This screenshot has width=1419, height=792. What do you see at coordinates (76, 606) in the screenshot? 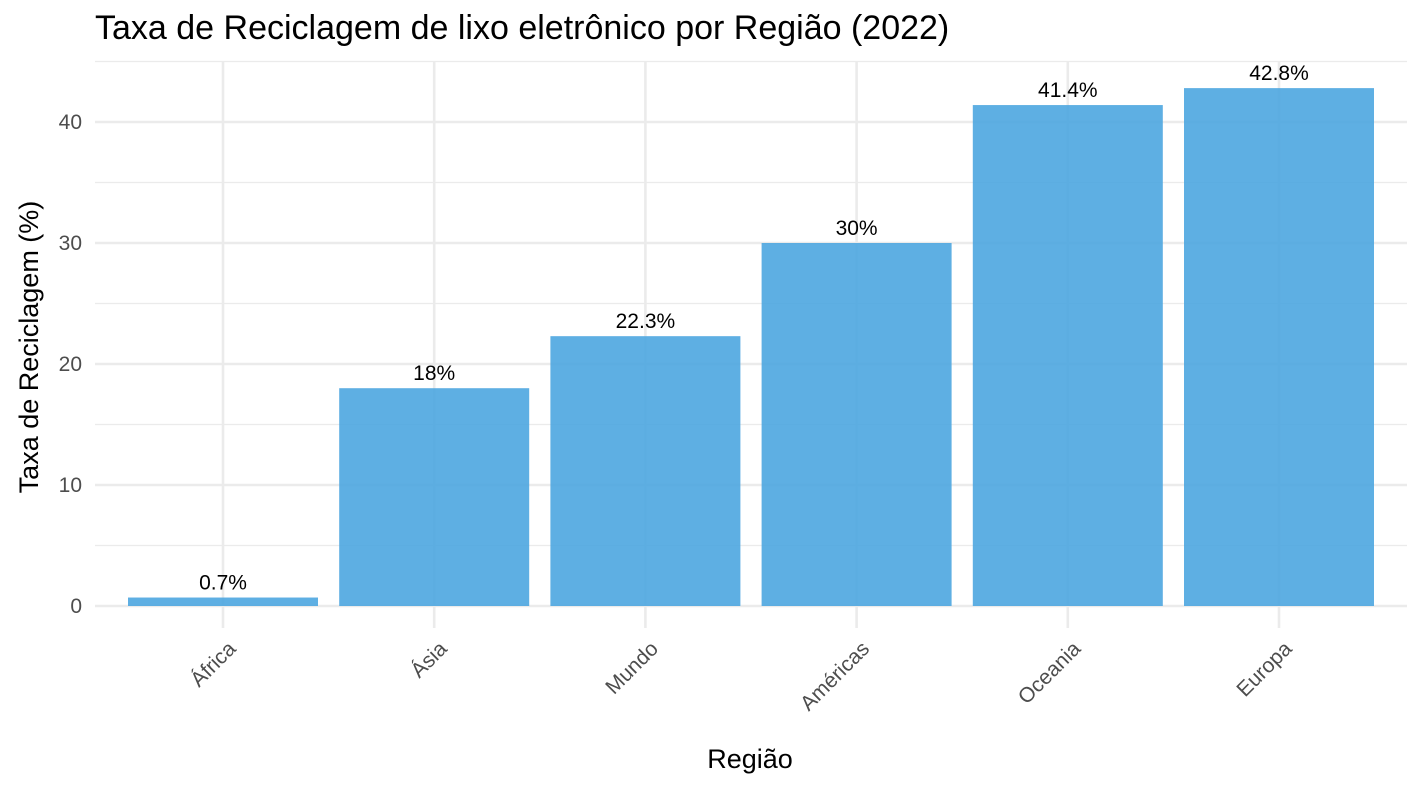
I see `y-tick-label: 0` at bounding box center [76, 606].